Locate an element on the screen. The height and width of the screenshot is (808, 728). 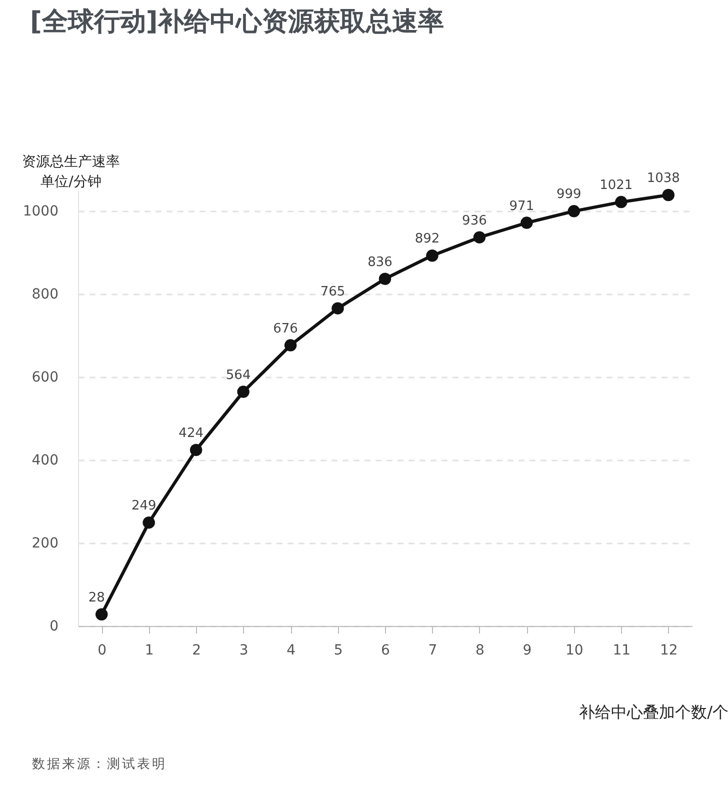
x-tick-label: 12 is located at coordinates (669, 650).